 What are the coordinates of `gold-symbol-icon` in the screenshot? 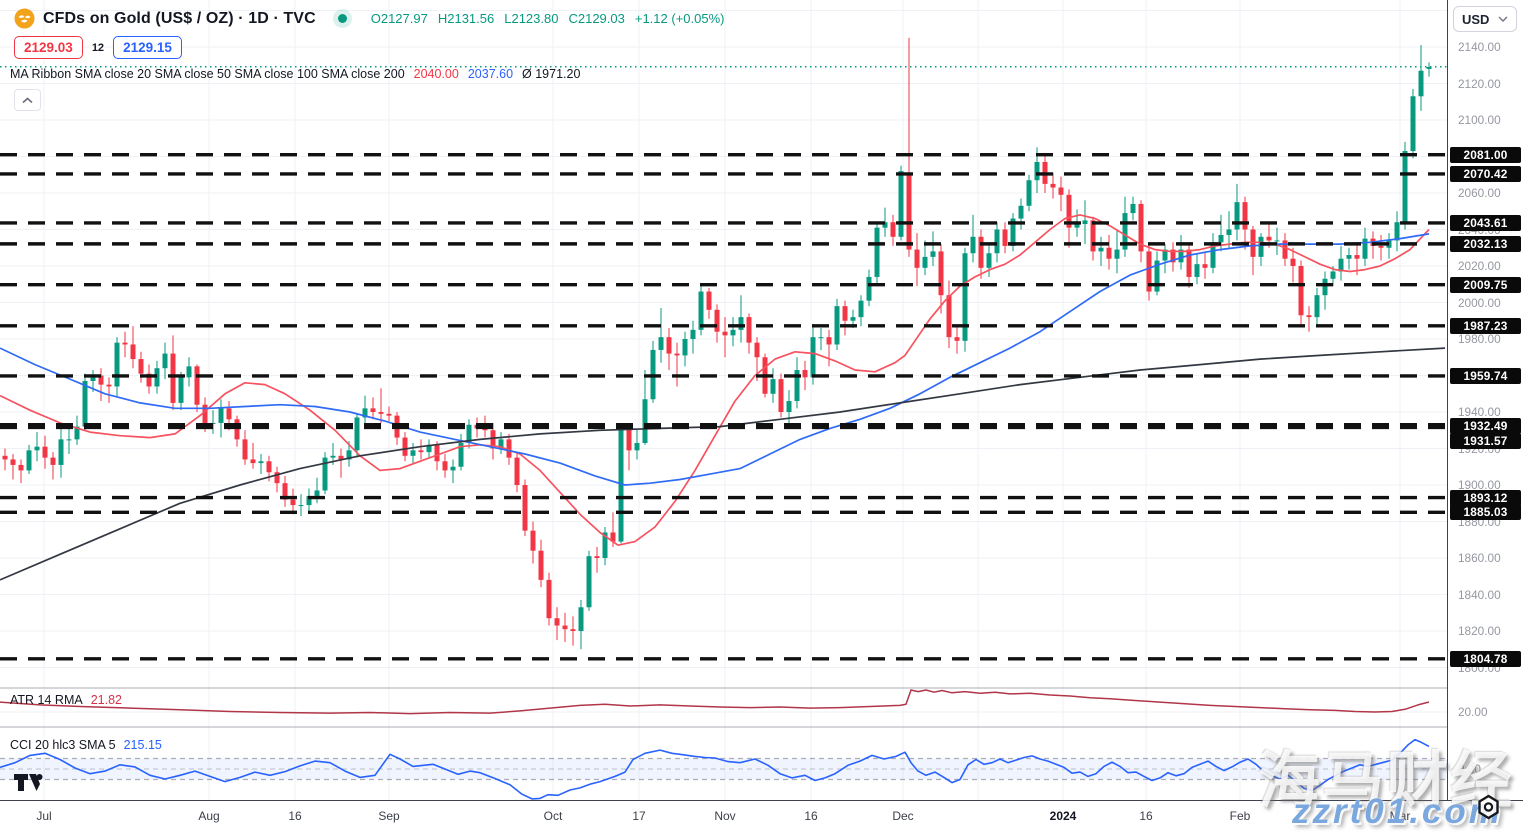 It's located at (24, 18).